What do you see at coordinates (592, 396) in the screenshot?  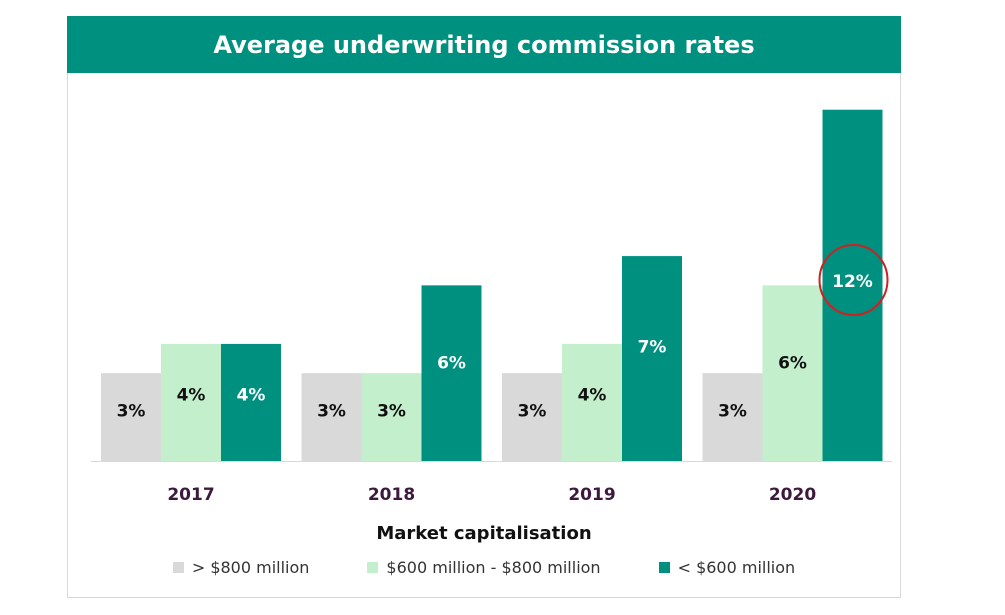 I see `value-label-2019-series-2: 4%` at bounding box center [592, 396].